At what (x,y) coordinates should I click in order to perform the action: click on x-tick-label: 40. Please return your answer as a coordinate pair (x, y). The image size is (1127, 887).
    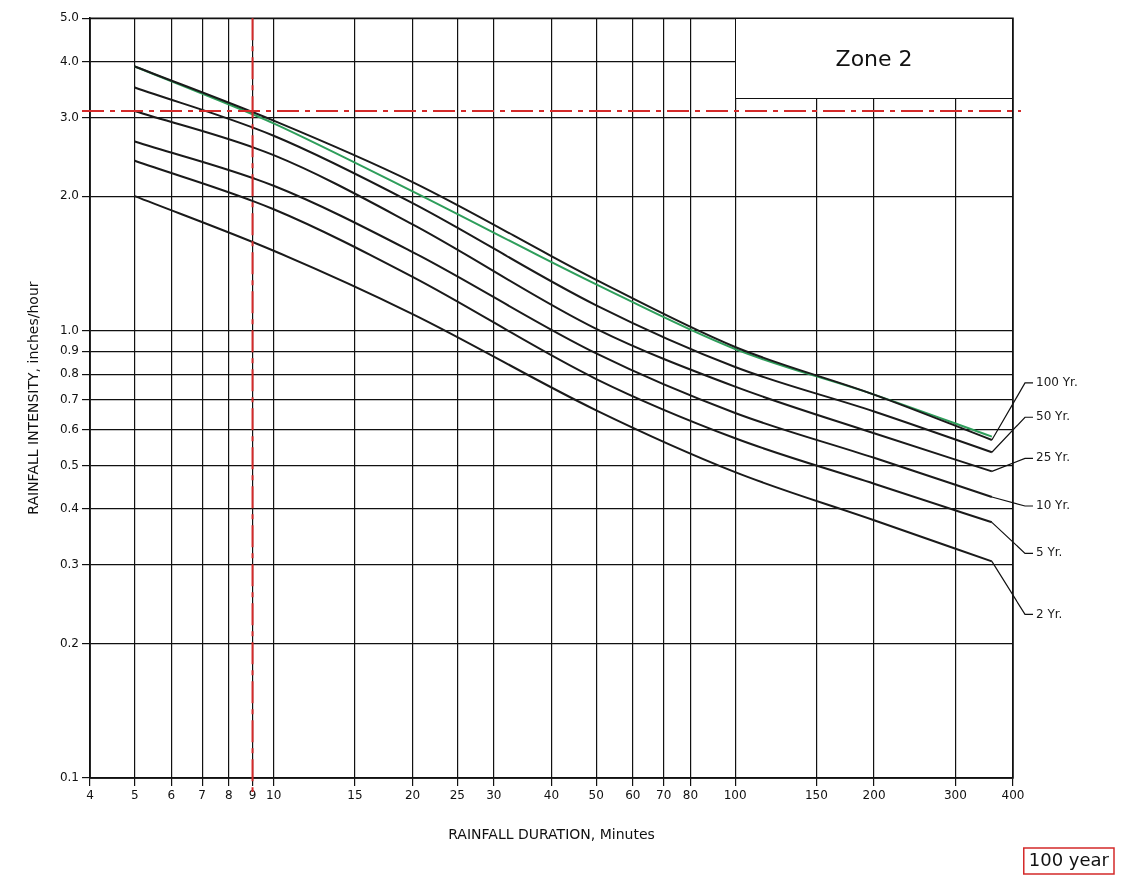
    Looking at the image, I should click on (551, 795).